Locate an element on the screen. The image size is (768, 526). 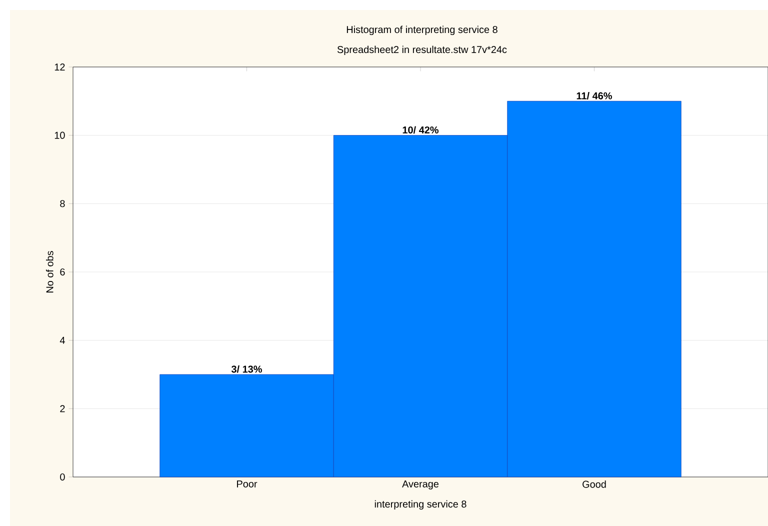
y-tick-label: 0 is located at coordinates (62, 477).